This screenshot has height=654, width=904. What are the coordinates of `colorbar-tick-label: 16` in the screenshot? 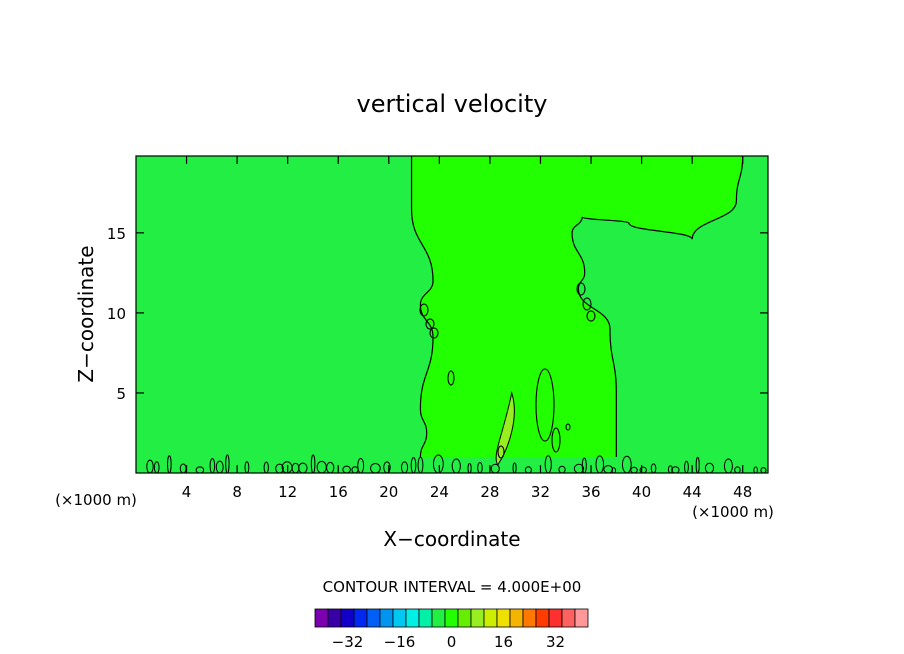 It's located at (503, 642).